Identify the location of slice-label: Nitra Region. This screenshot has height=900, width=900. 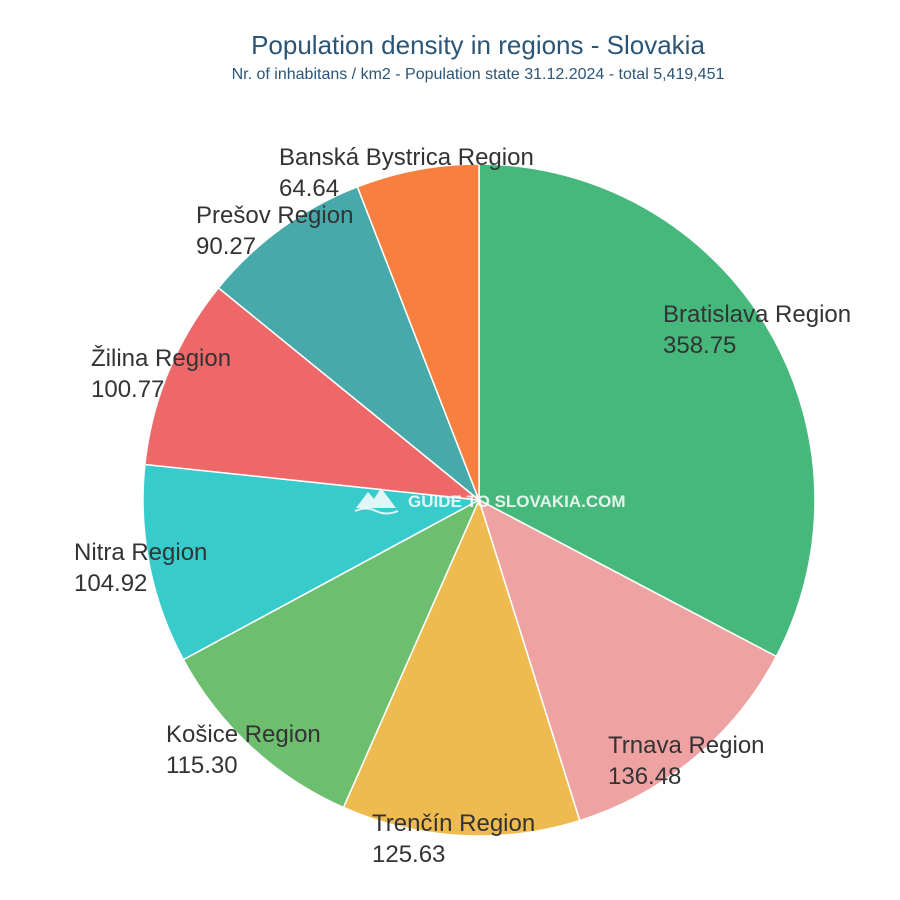
(140, 552).